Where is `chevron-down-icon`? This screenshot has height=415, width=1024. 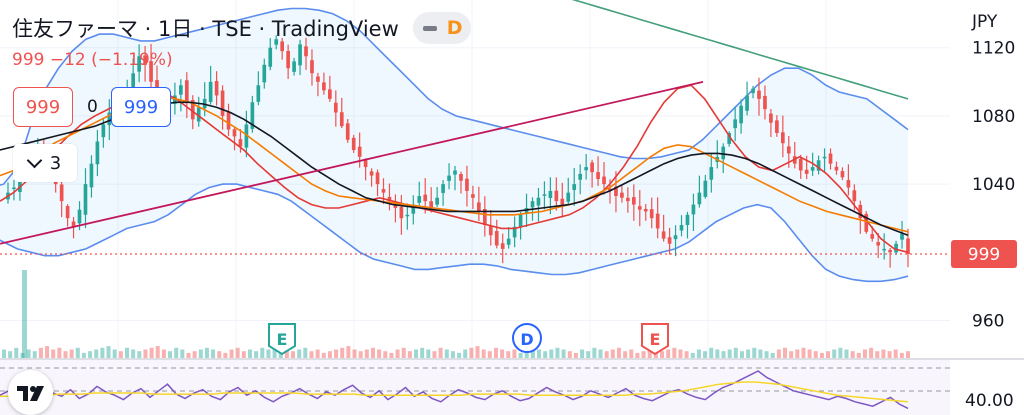
chevron-down-icon is located at coordinates (34, 160).